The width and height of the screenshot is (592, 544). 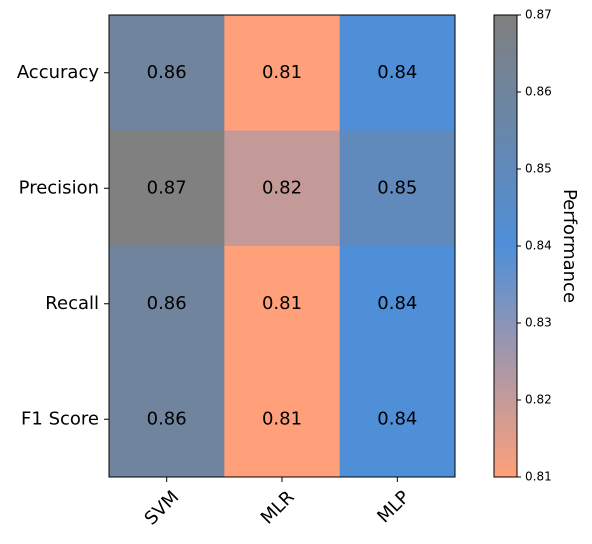 I want to click on colorbar-ticks: 0.81 0.82 0.83 0.84 0.85 0.86 0.87, so click(x=534, y=246).